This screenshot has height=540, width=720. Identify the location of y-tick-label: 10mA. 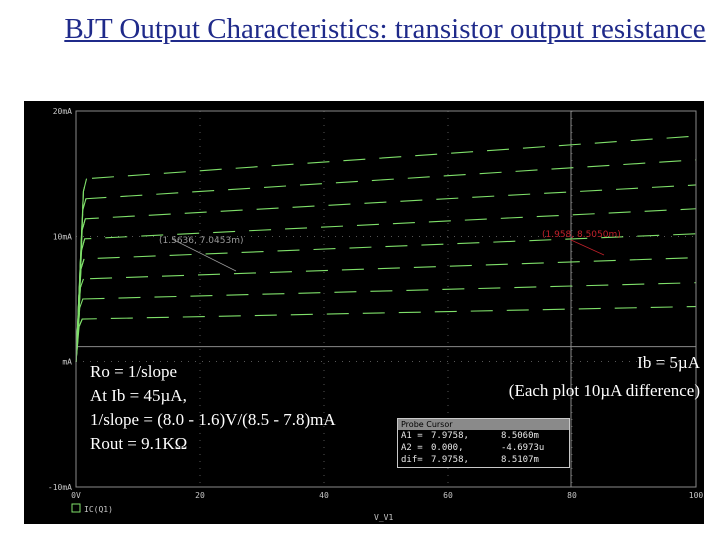
(62, 236).